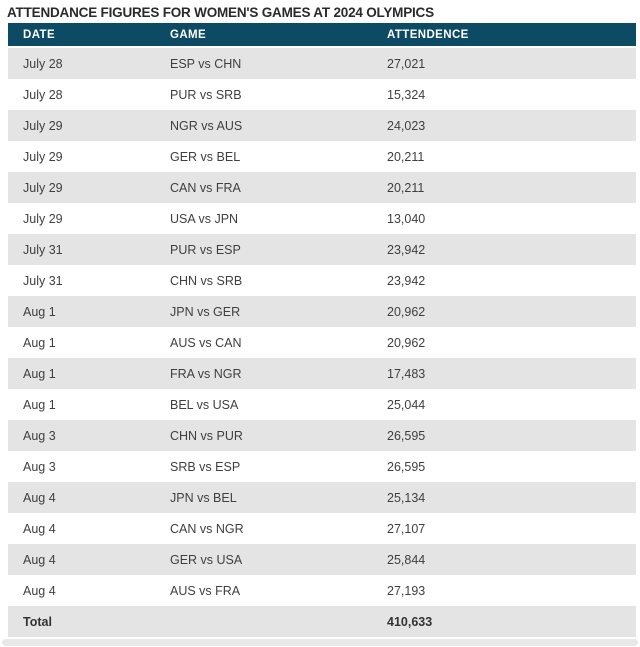 The width and height of the screenshot is (640, 647). I want to click on game-cell: FRA vs NGR, so click(206, 373).